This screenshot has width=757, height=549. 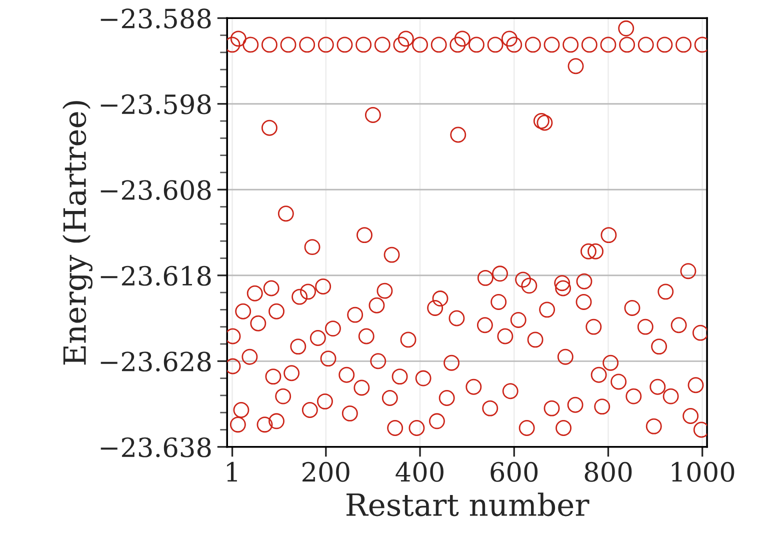 I want to click on x-axis-title: Restart number, so click(x=468, y=504).